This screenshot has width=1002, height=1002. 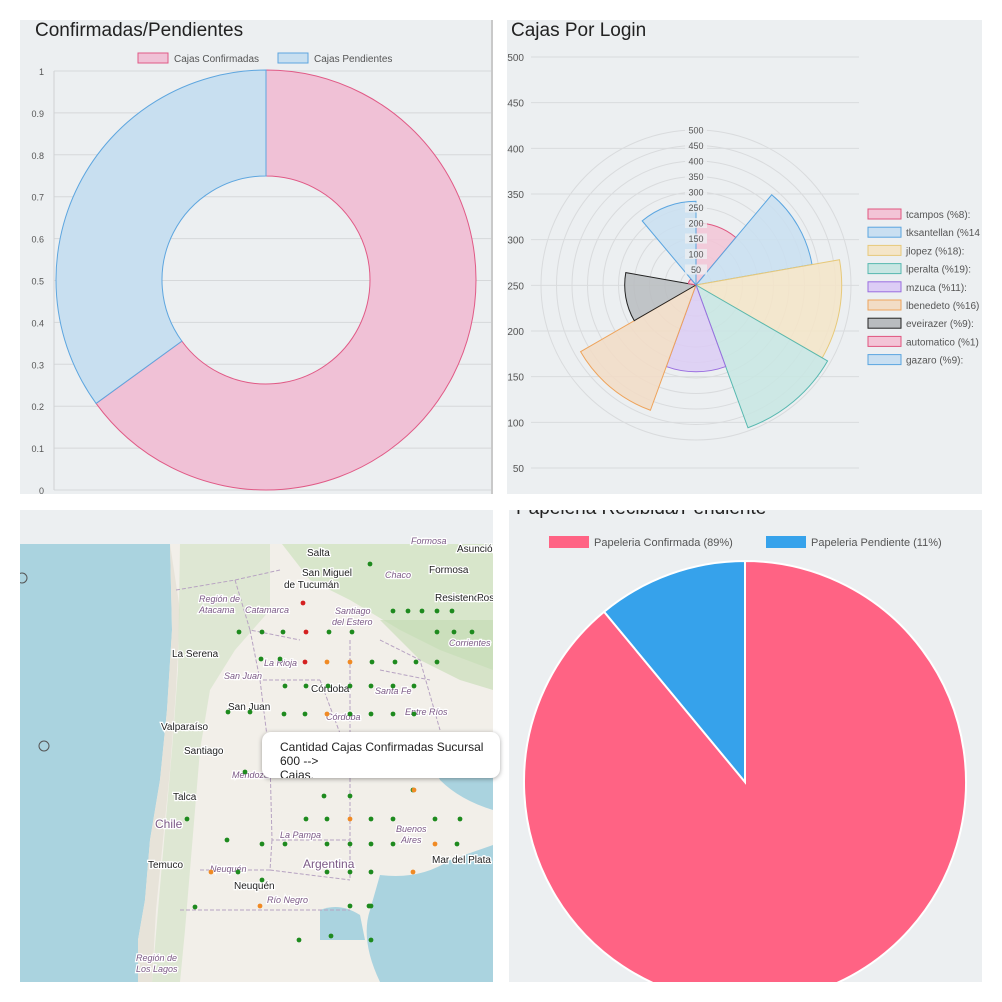 I want to click on map-label: Valparaíso, so click(x=185, y=727).